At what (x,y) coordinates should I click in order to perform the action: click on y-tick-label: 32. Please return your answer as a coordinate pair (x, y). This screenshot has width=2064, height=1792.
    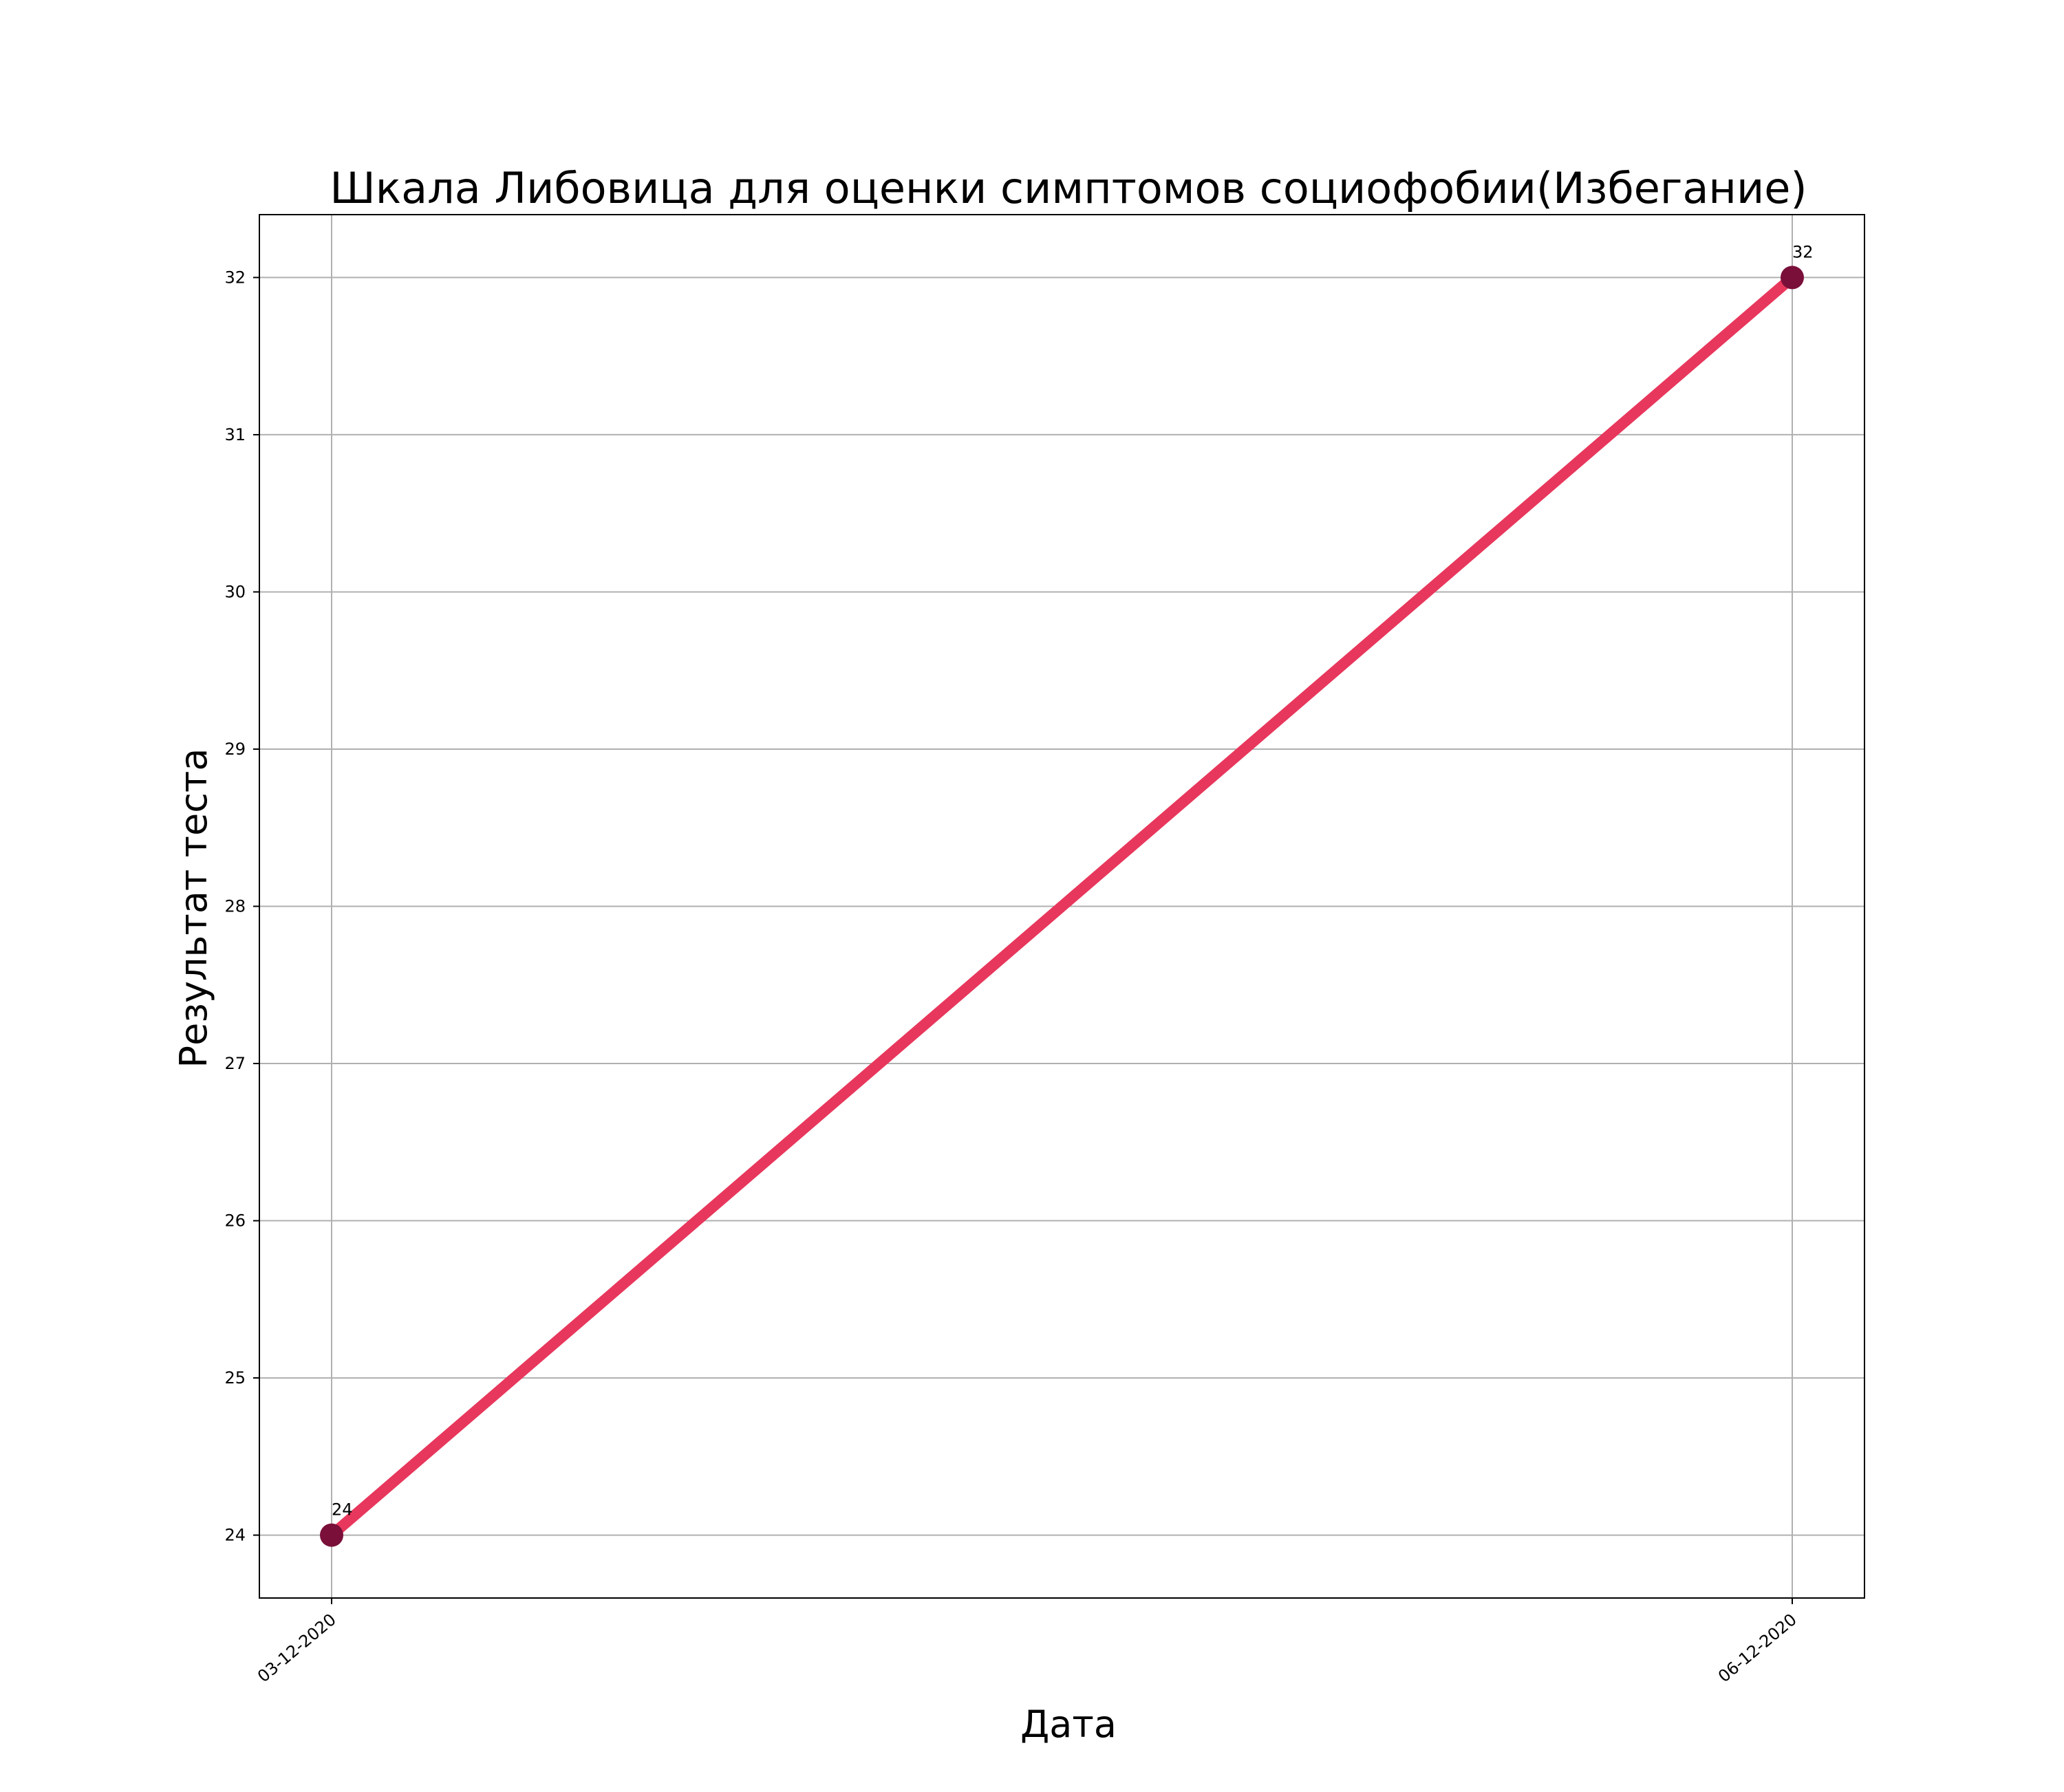
    Looking at the image, I should click on (235, 278).